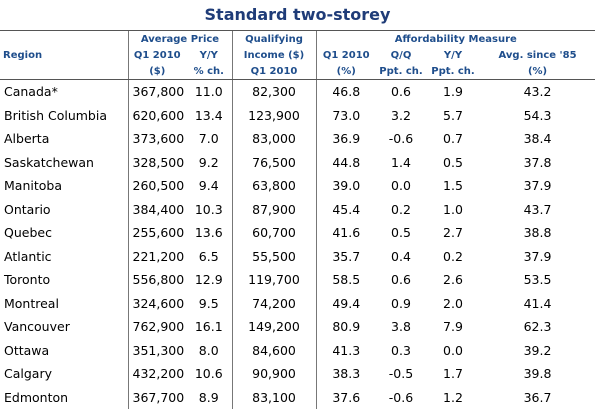  What do you see at coordinates (453, 92) in the screenshot?
I see `table-cell: 1.9` at bounding box center [453, 92].